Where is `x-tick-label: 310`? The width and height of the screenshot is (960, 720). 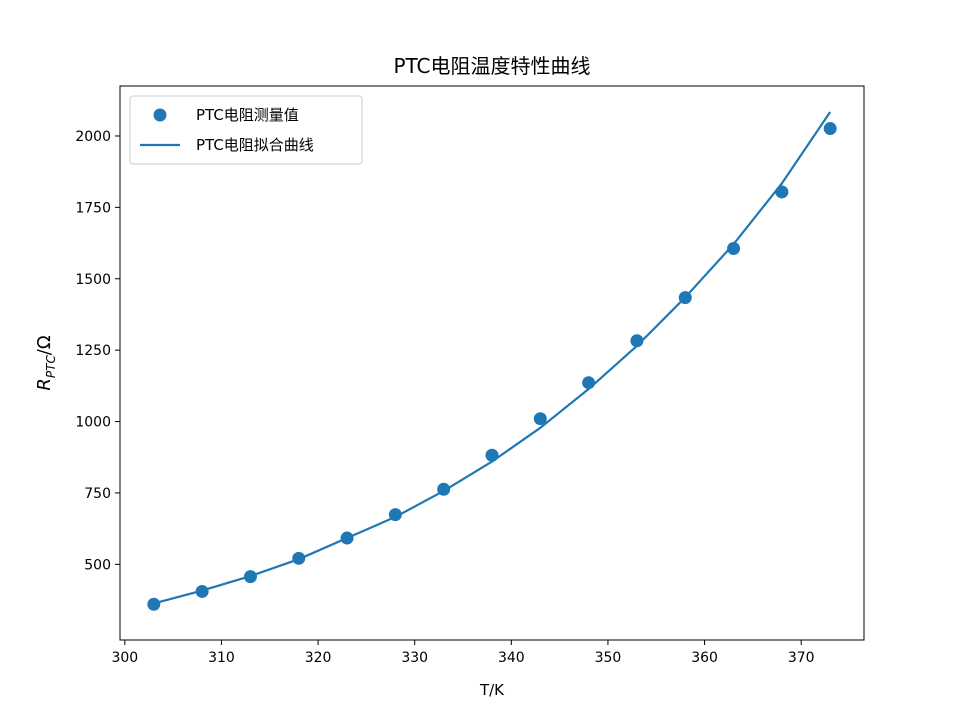 x-tick-label: 310 is located at coordinates (221, 658).